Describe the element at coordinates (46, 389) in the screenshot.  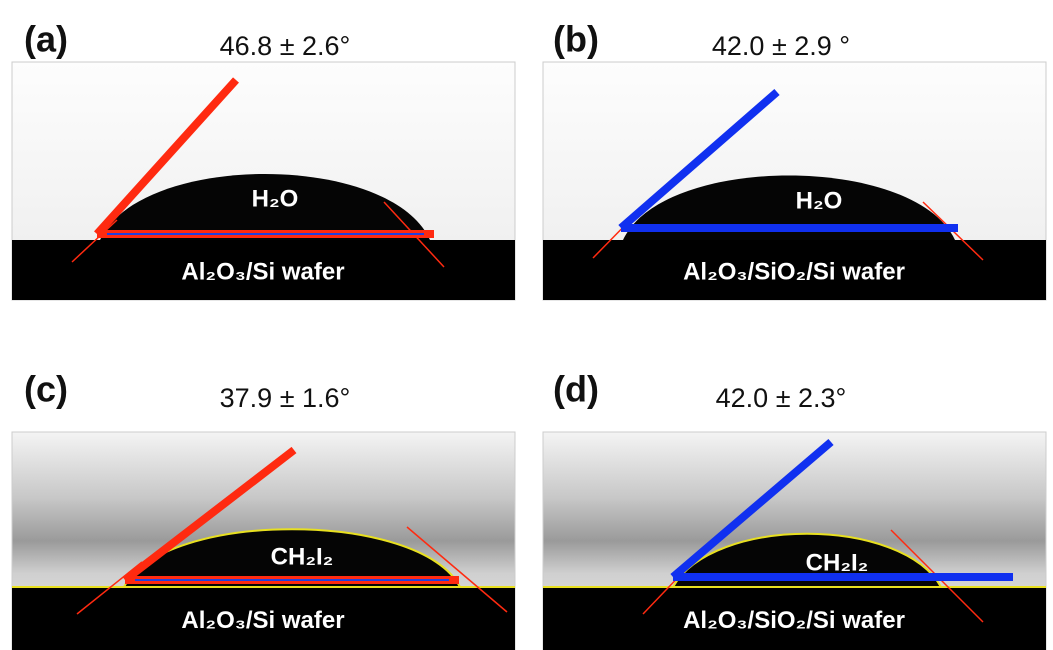
I see `panel-label: (c)` at that location.